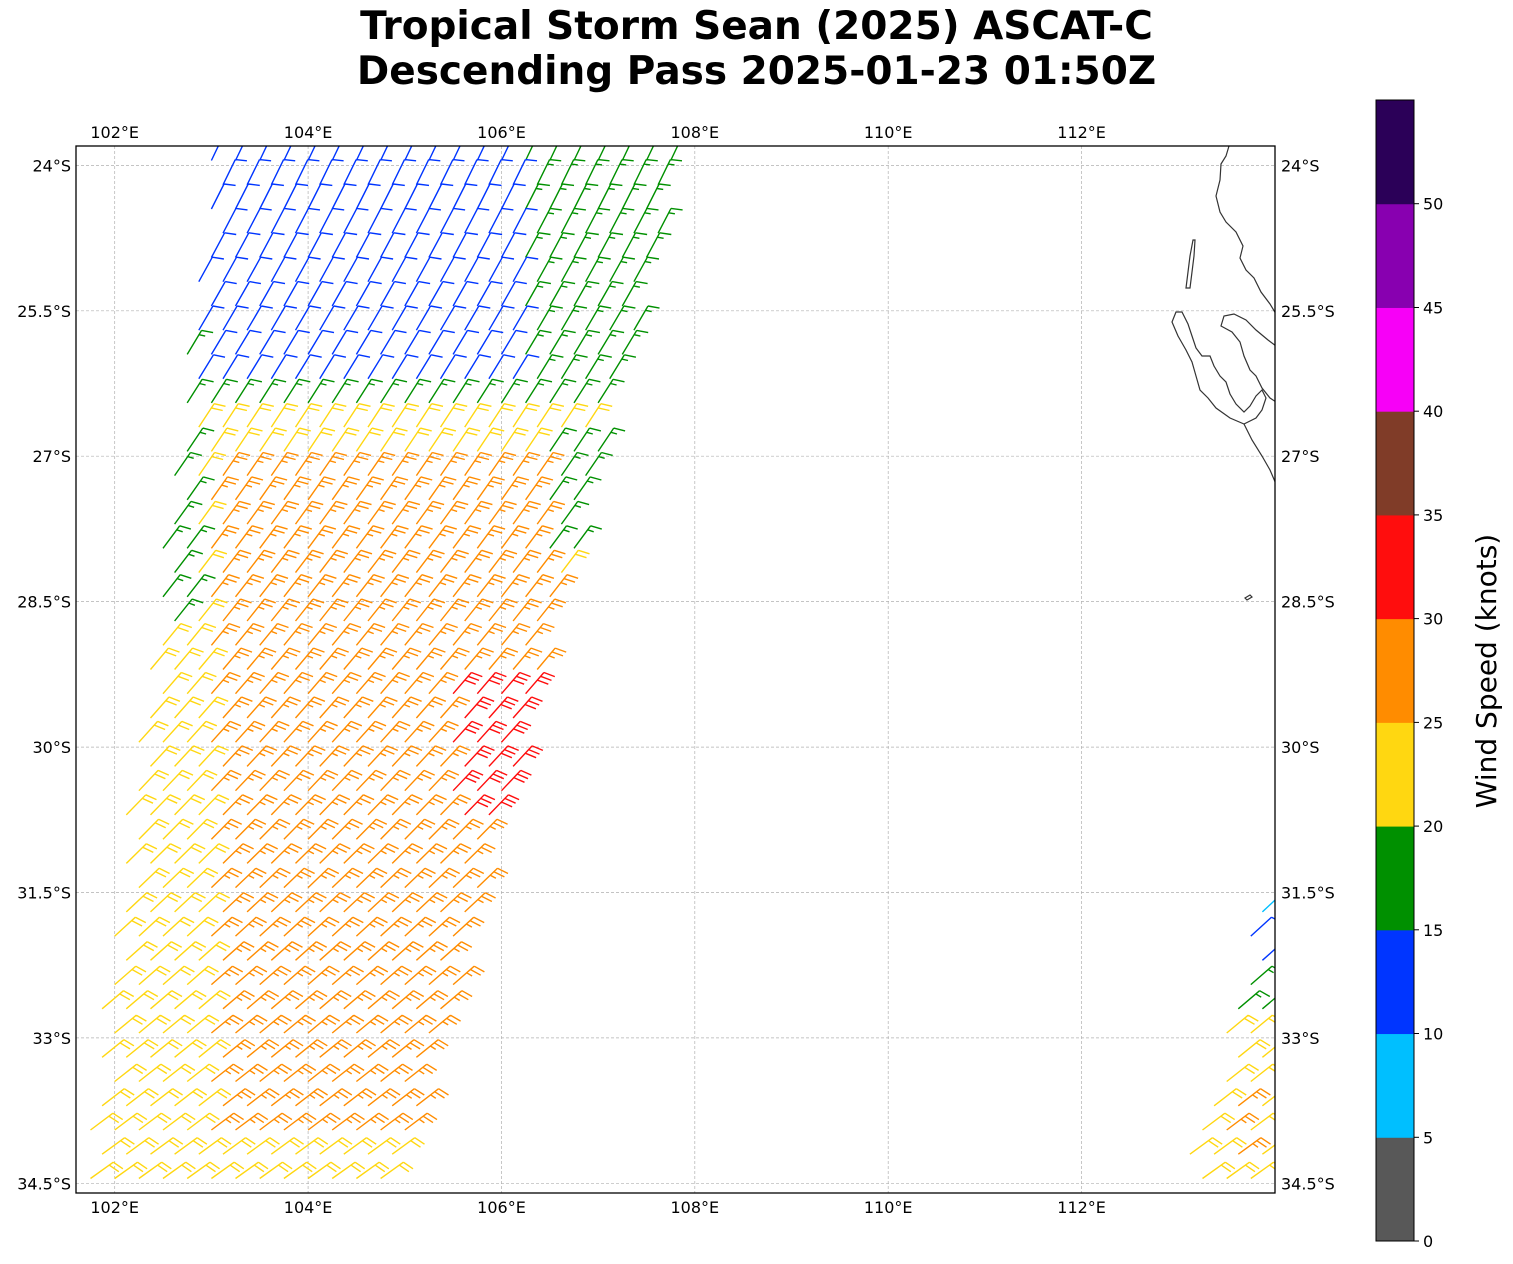  I want to click on lat-tick-label-right: 28.5°S, so click(1308, 602).